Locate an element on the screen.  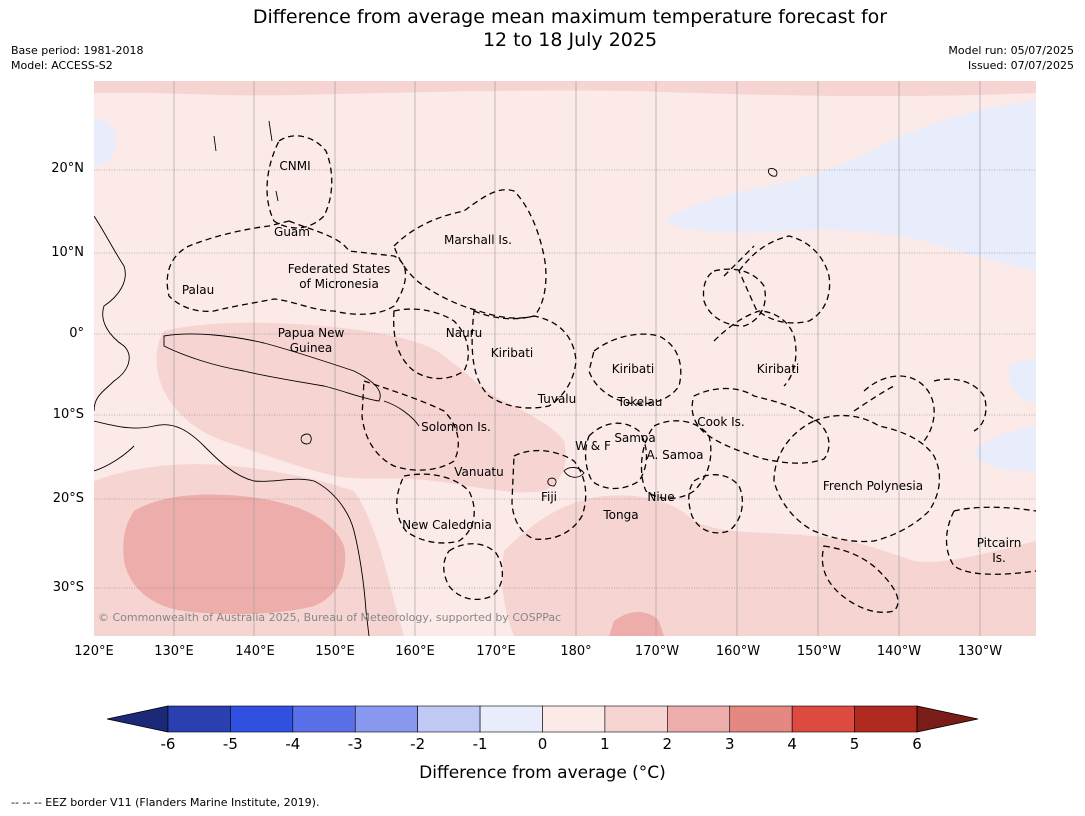
colorbar-tick-label: 2 is located at coordinates (667, 744).